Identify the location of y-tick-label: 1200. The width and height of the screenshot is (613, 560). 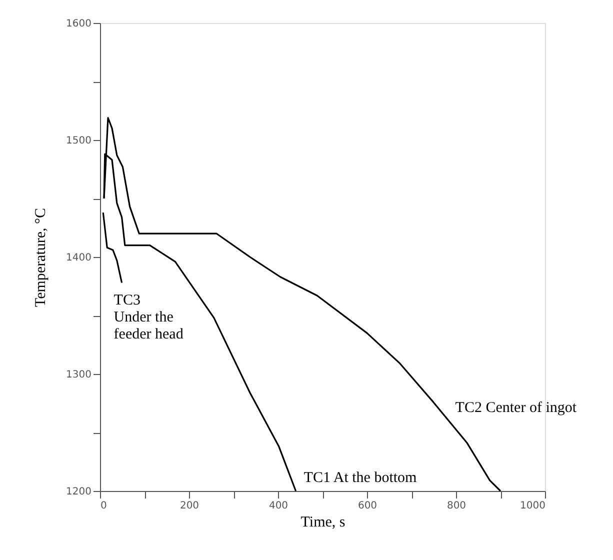
(79, 492).